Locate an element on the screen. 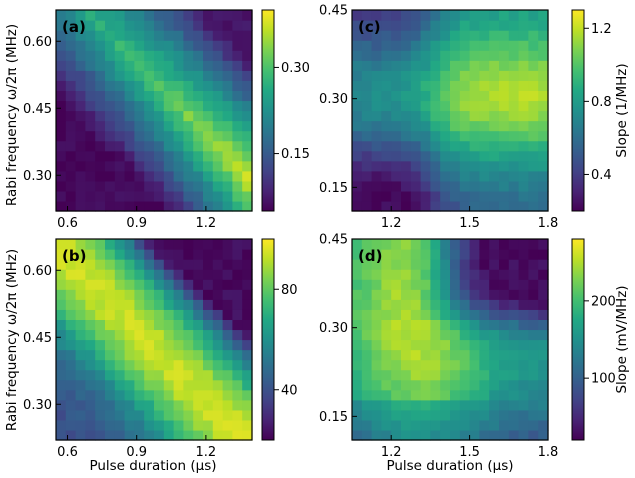 The height and width of the screenshot is (478, 635). x-axis-title-right: Pulse duration (μs) is located at coordinates (449, 466).